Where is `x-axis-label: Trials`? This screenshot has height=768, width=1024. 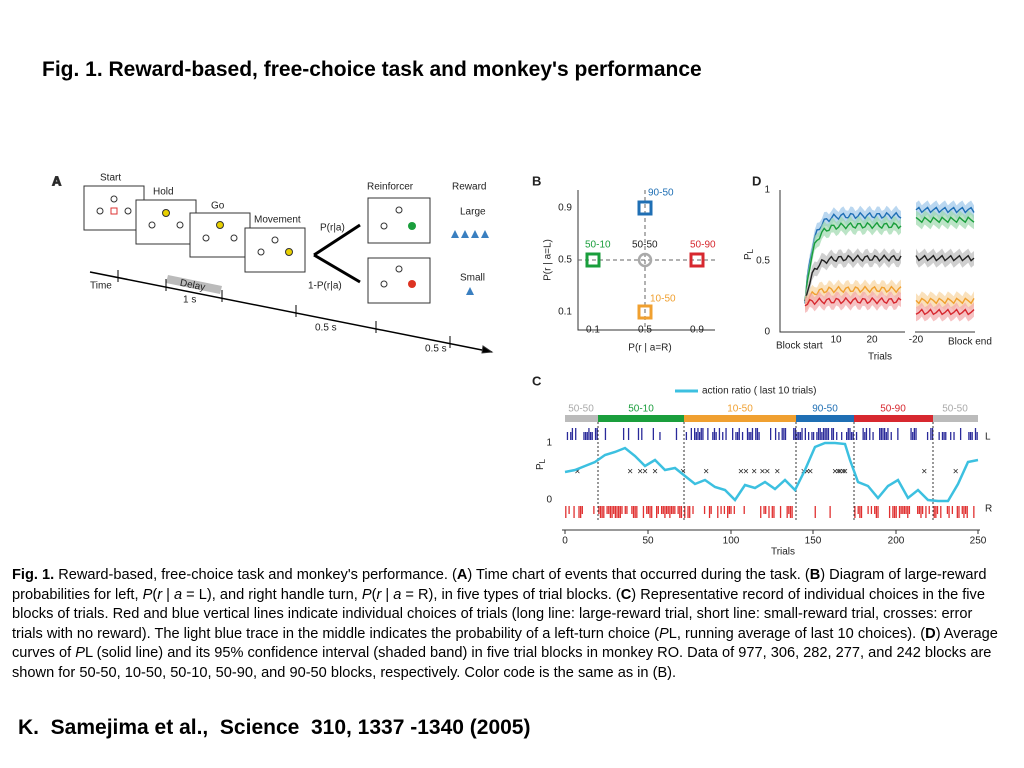
x-axis-label: Trials is located at coordinates (783, 552).